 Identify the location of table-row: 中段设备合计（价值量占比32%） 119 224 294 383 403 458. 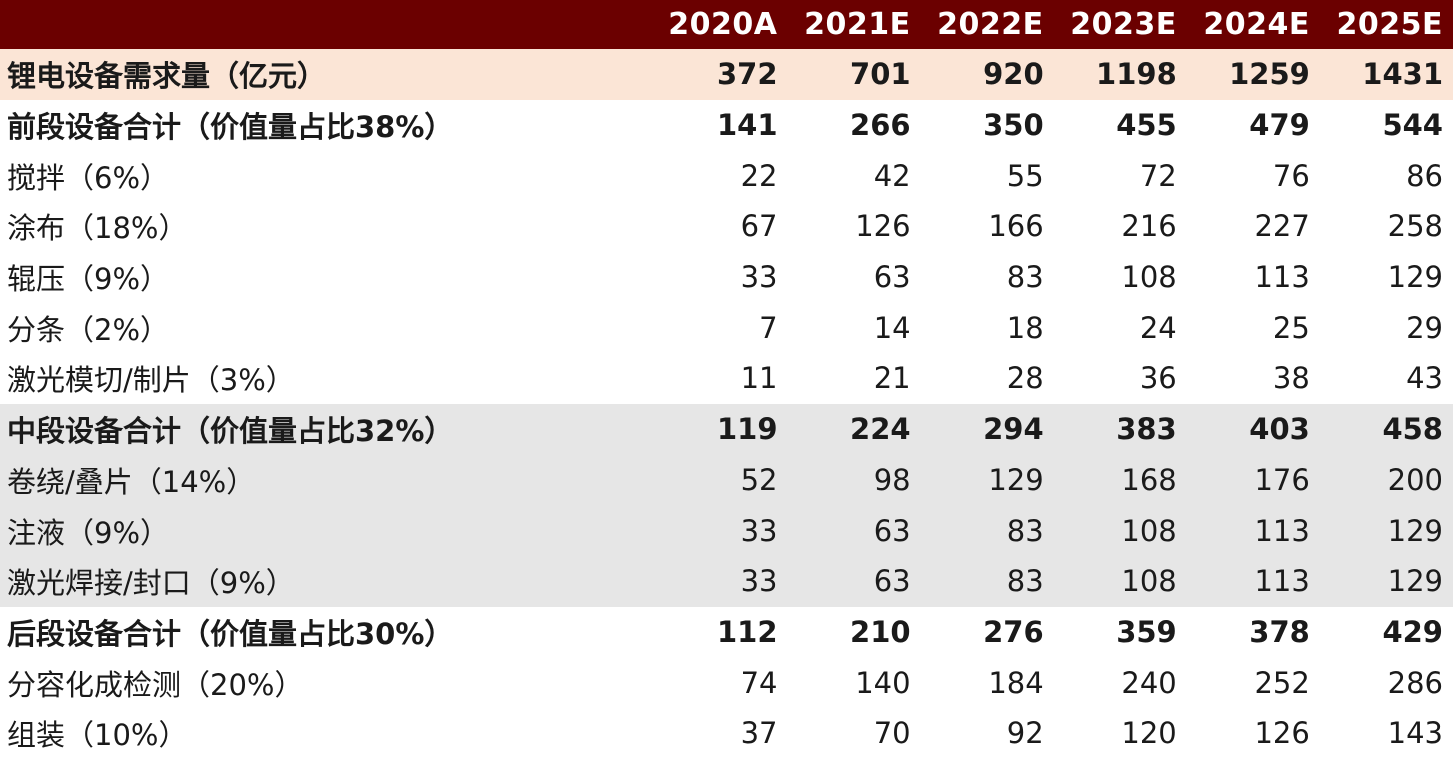
(726, 429).